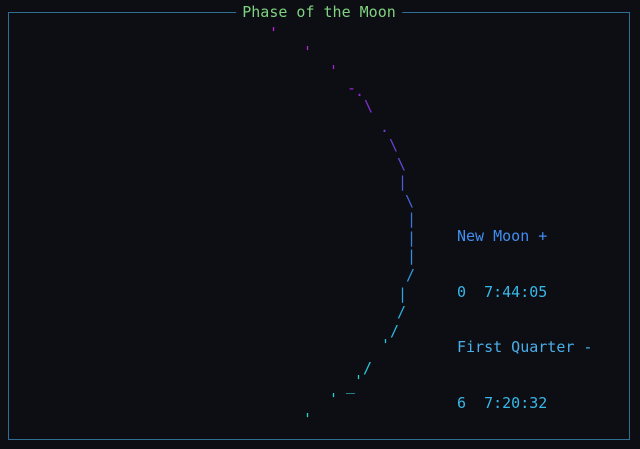  Describe the element at coordinates (319, 12) in the screenshot. I see `window-title: Phase of the Moon` at that location.